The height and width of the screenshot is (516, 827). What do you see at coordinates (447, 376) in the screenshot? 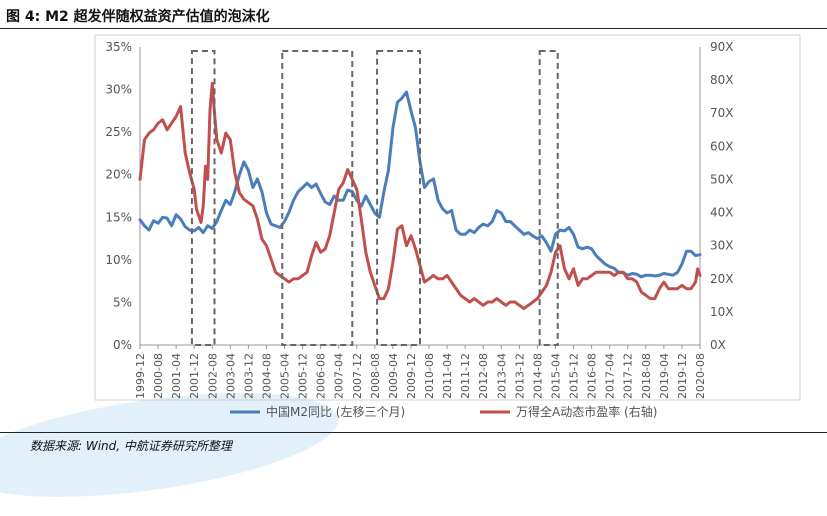
I see `x-tick-label: 2011-04` at bounding box center [447, 376].